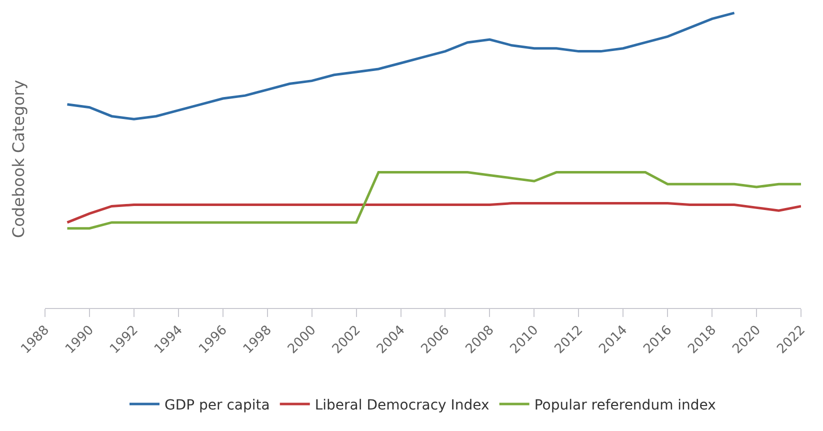  I want to click on y-axis-title: Codebook Category, so click(18, 159).